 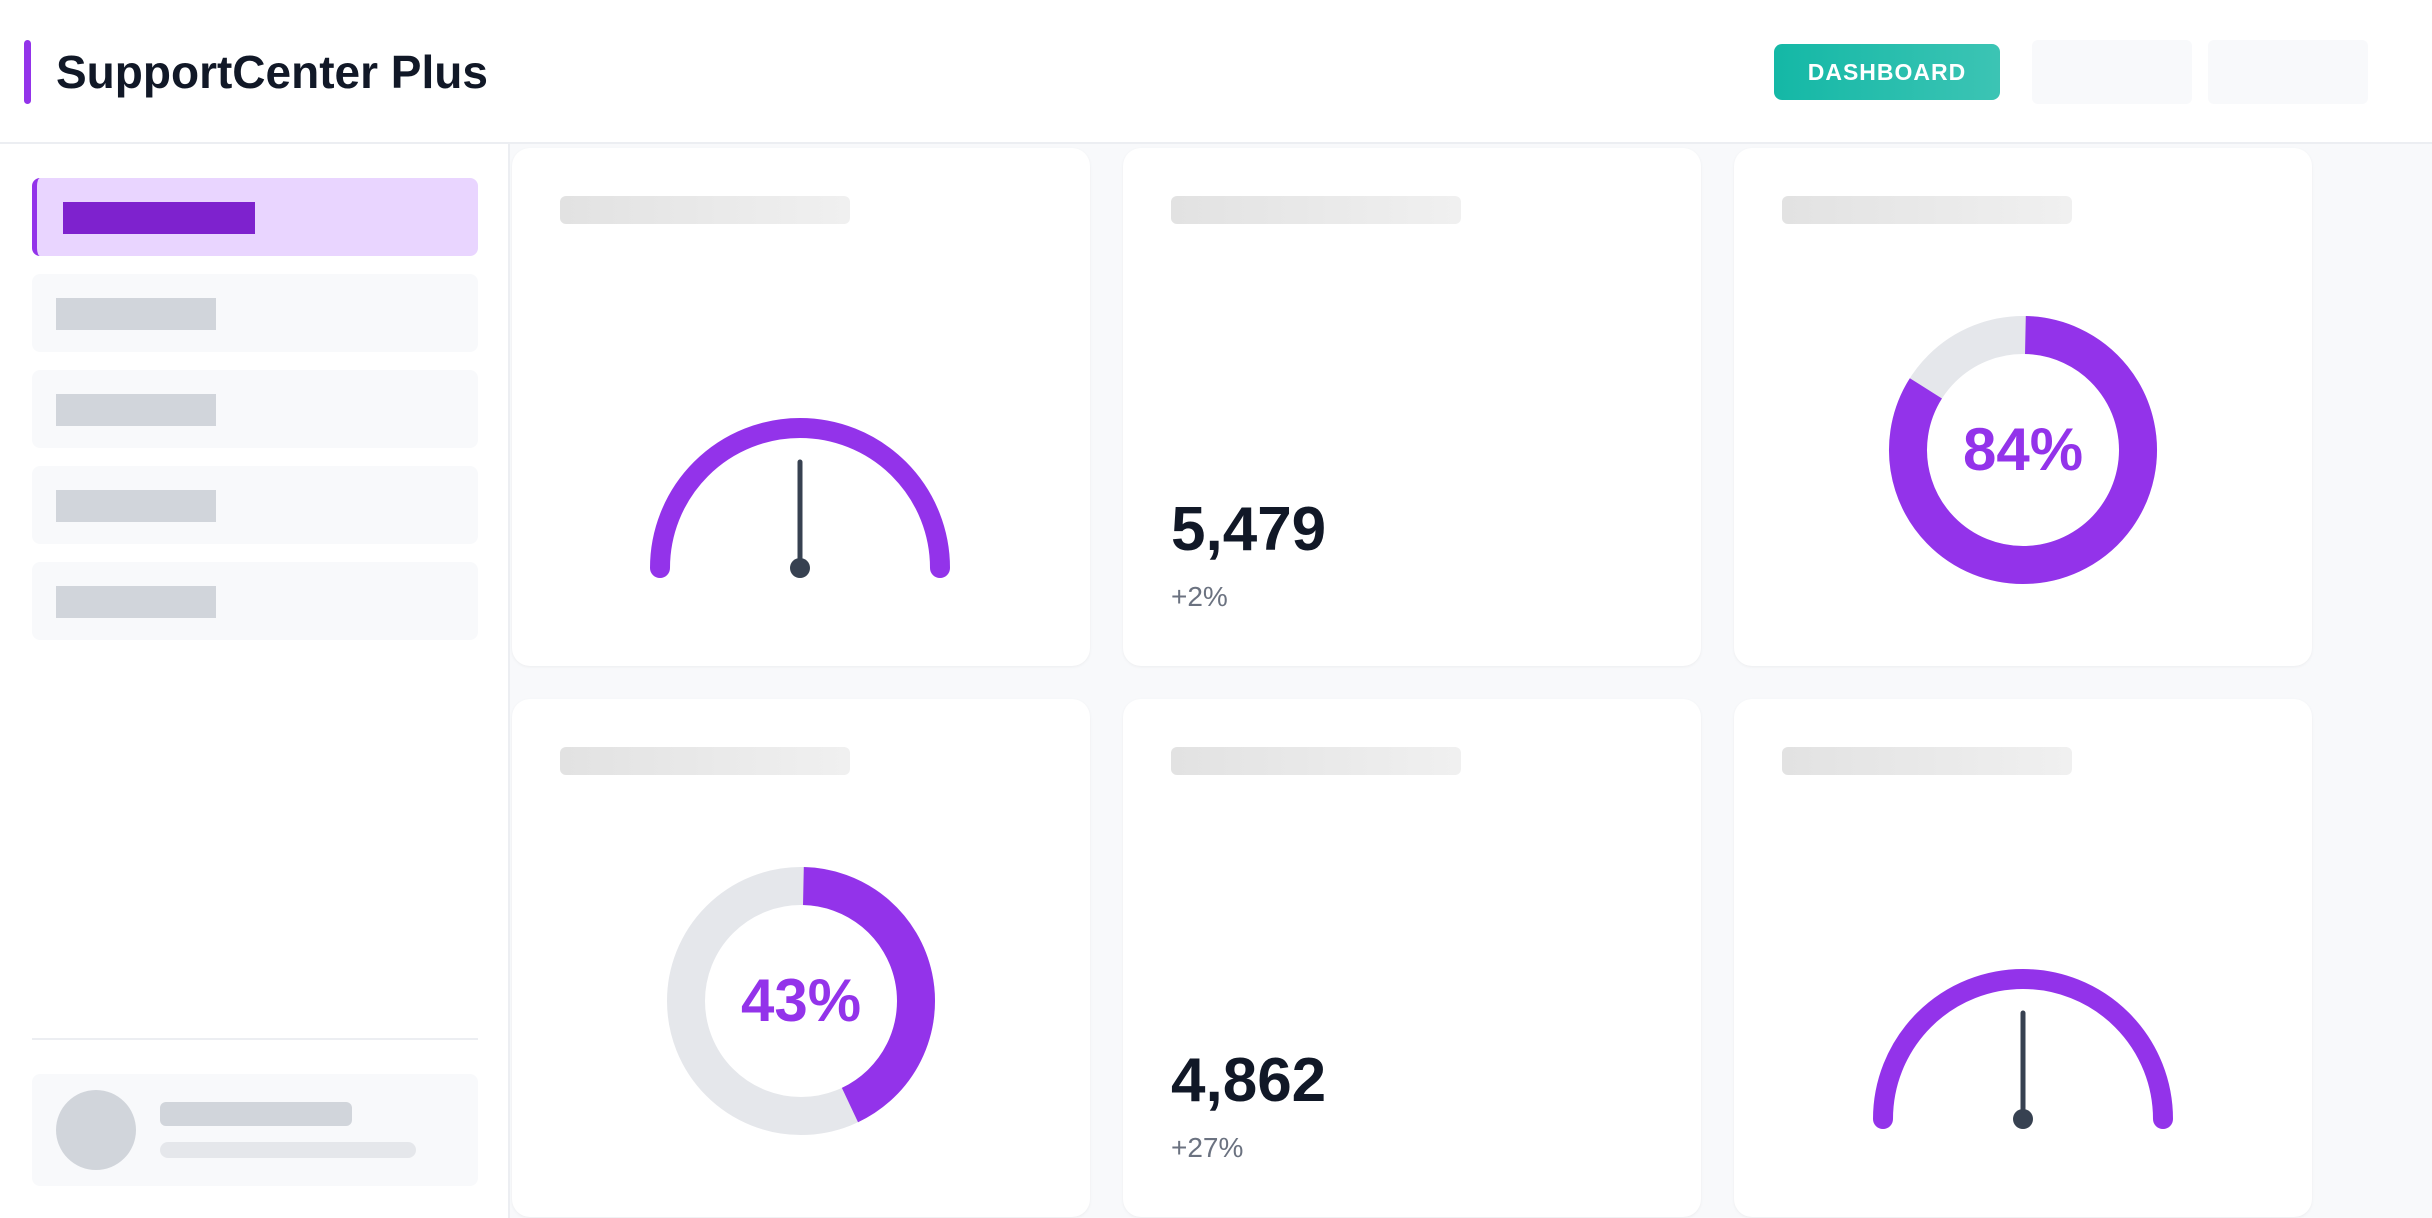 I want to click on sidebar-item-active, so click(x=255, y=217).